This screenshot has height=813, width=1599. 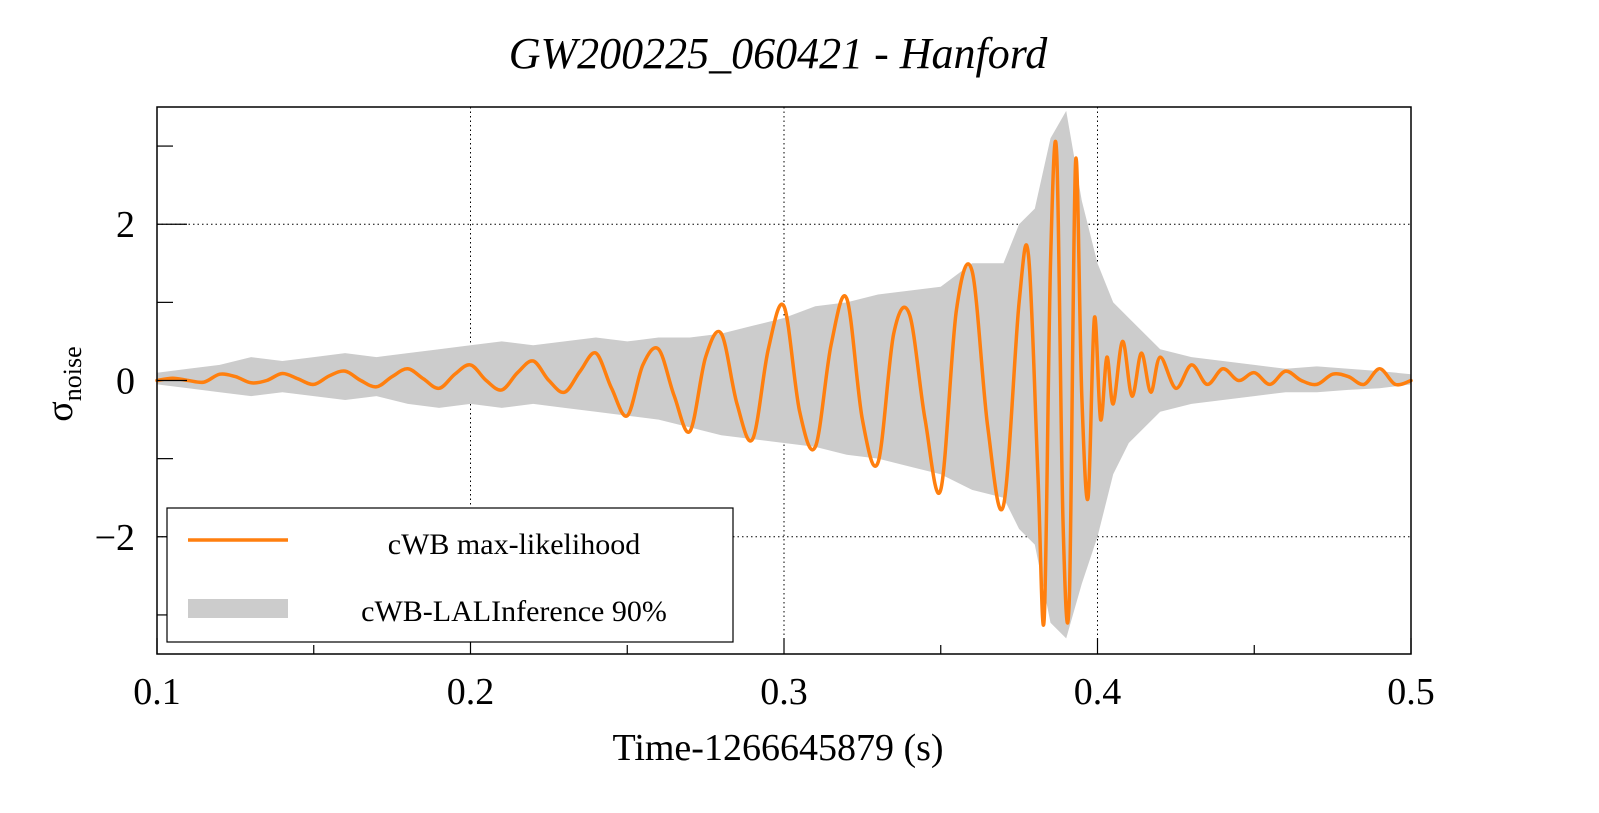 I want to click on y-axis-label-subscript: noise, so click(x=72, y=373).